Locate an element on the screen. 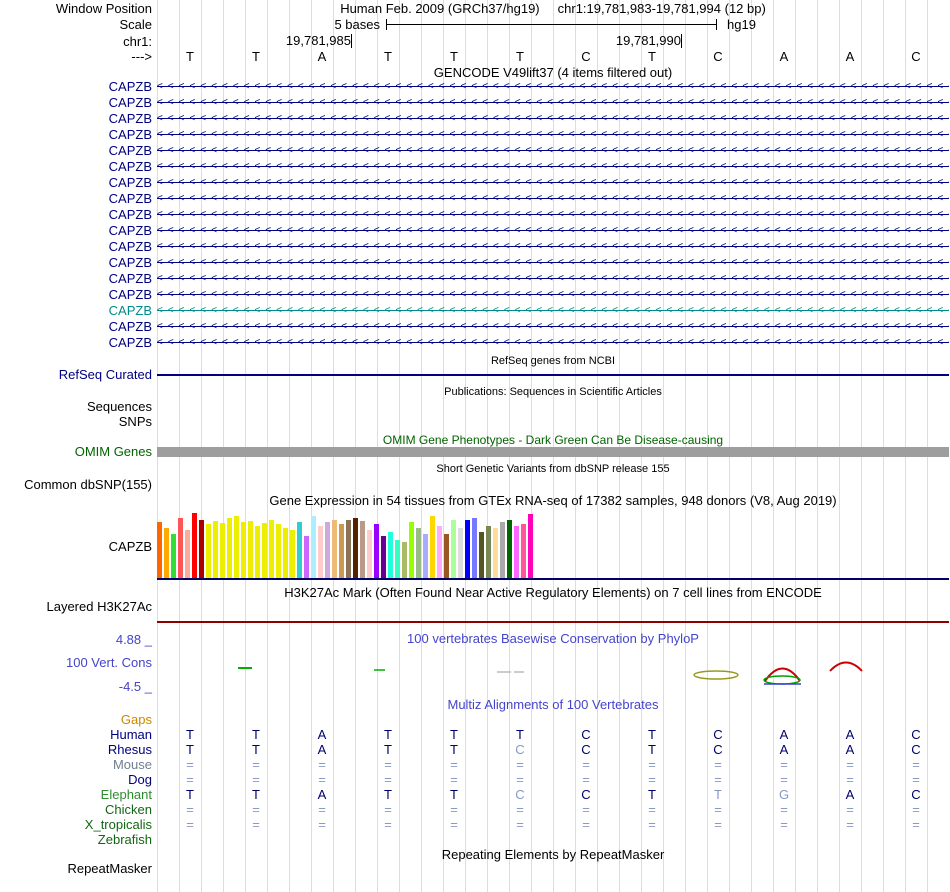  multiz-species-label: Mouse is located at coordinates (132, 764).